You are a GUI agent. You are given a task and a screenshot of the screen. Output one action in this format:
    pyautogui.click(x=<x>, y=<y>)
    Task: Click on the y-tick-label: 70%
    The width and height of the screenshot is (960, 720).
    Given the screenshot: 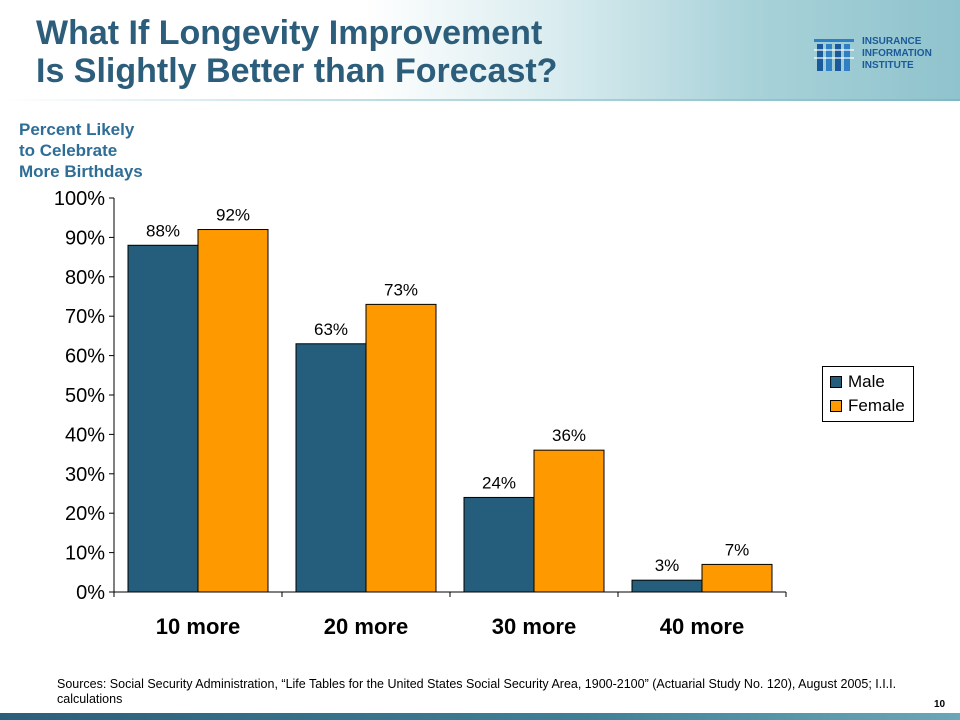 What is the action you would take?
    pyautogui.click(x=85, y=317)
    